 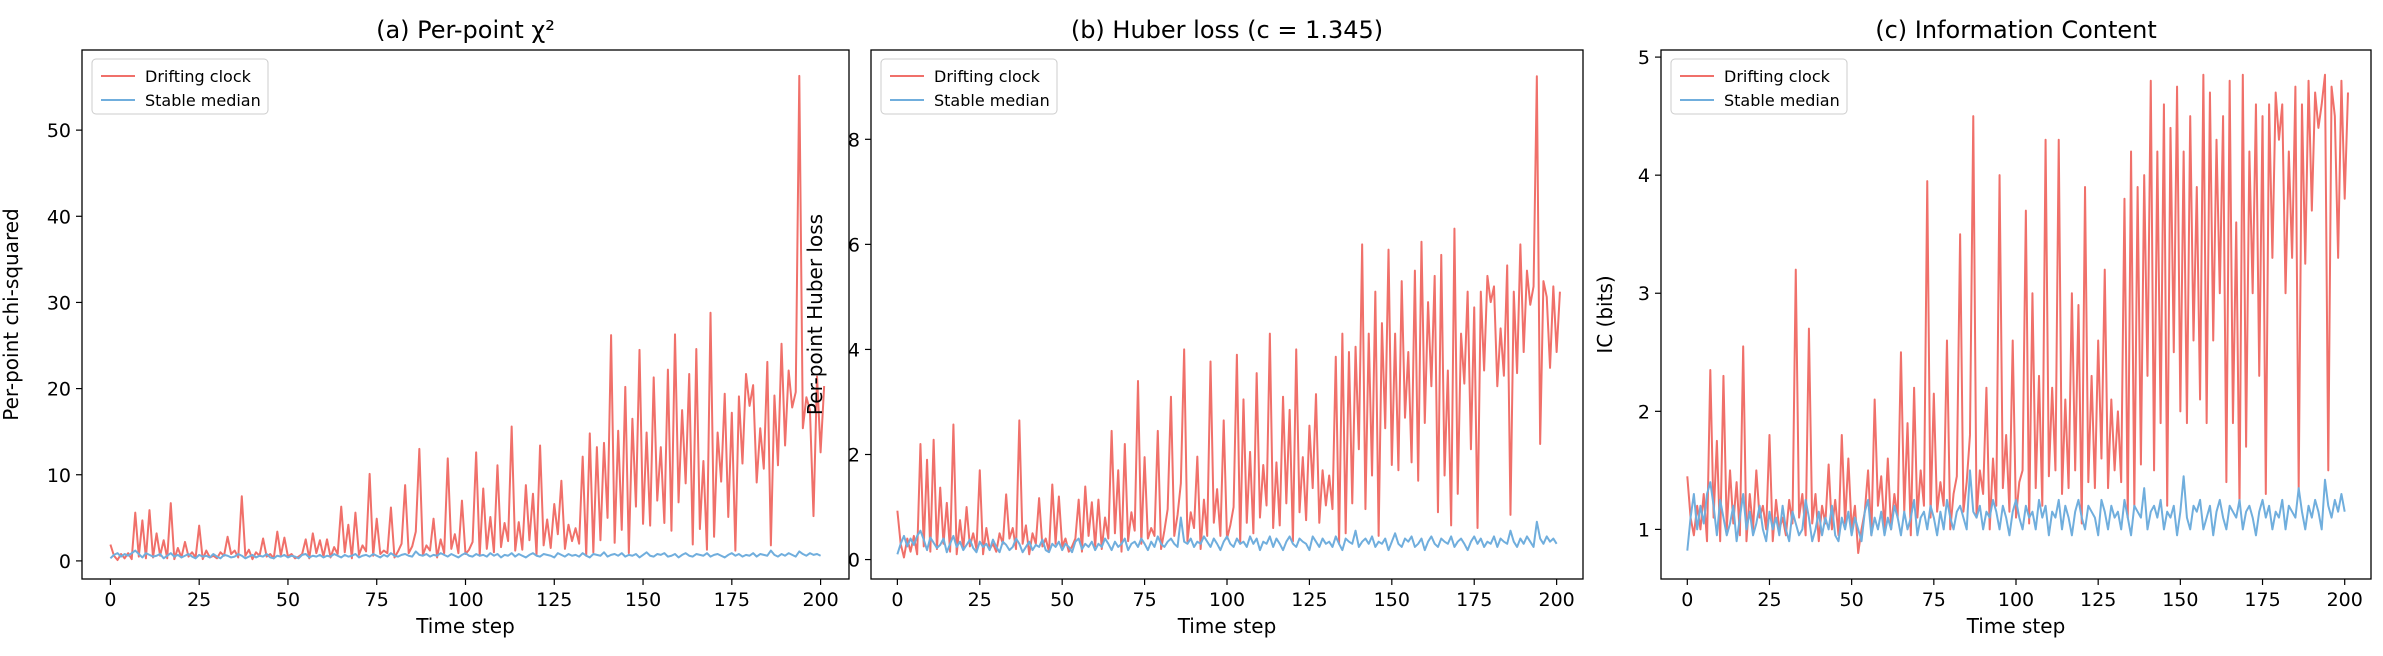 I want to click on y-axis-label: Per-point Huber loss, so click(x=815, y=314).